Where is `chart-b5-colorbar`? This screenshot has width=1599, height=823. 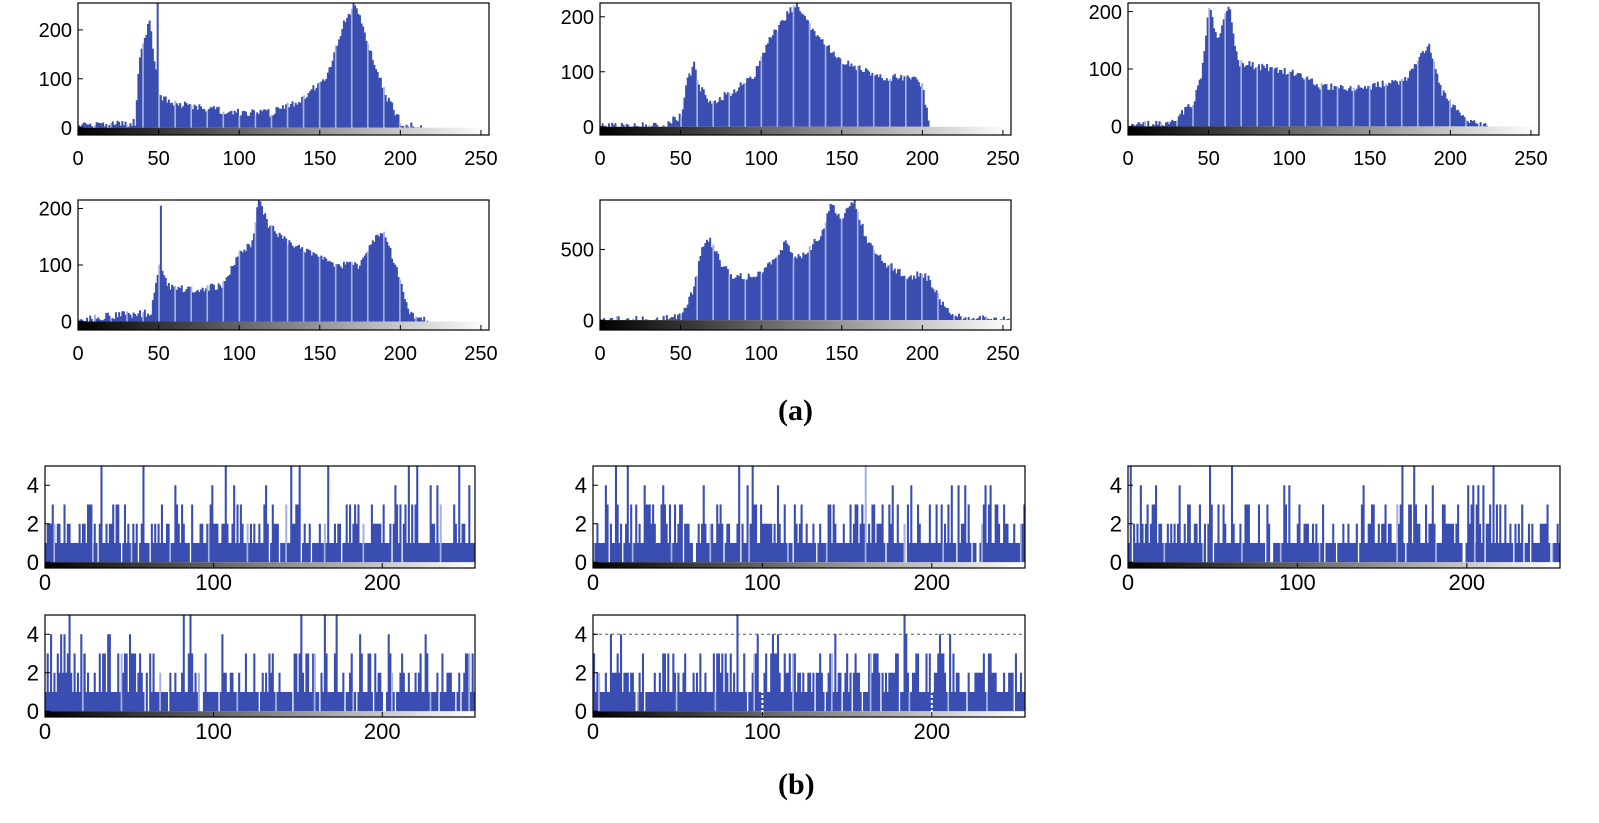
chart-b5-colorbar is located at coordinates (809, 714).